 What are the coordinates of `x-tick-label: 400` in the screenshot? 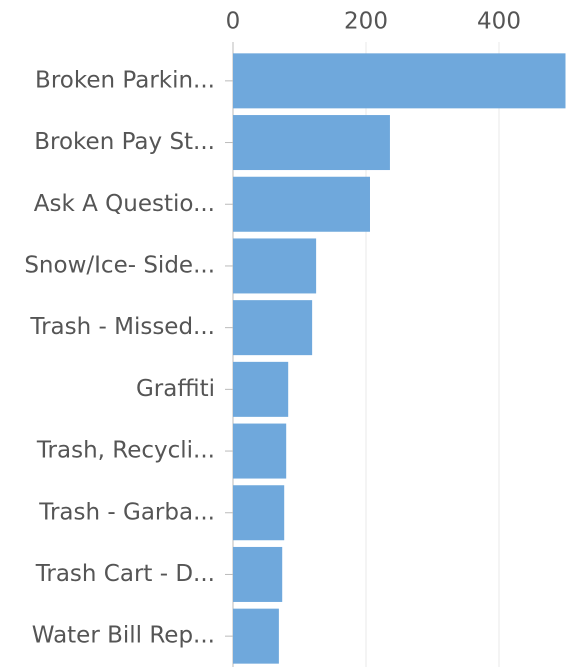 It's located at (499, 22).